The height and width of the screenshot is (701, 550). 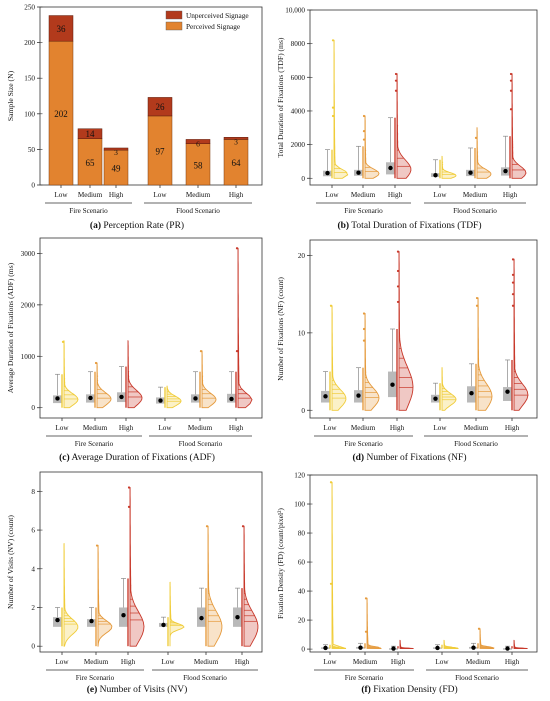 I want to click on y-tick-label: 8, so click(x=33, y=492).